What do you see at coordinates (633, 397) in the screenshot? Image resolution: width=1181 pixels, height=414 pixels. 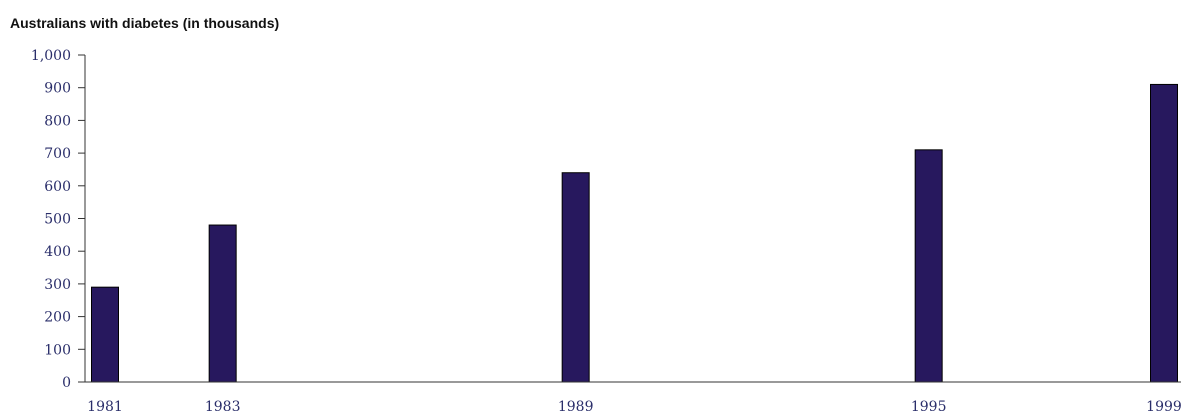 I see `x-axis: 1981 1983 1989 1995 1999` at bounding box center [633, 397].